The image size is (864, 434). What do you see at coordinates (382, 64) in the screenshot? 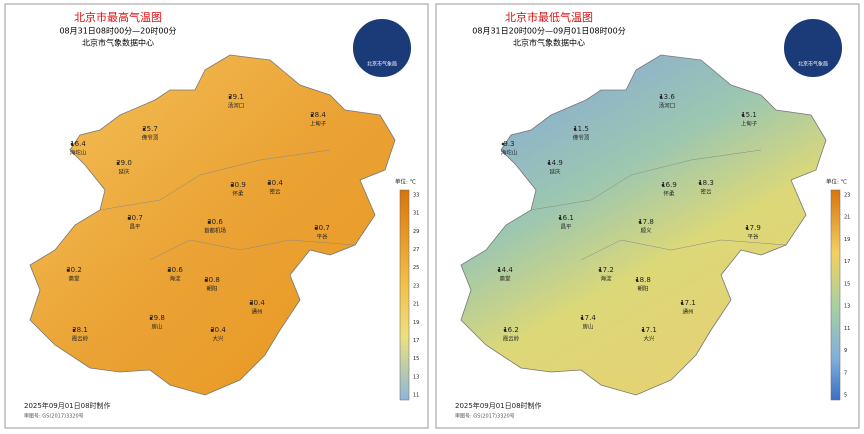
I see `emblem-label: 北京市气象局` at bounding box center [382, 64].